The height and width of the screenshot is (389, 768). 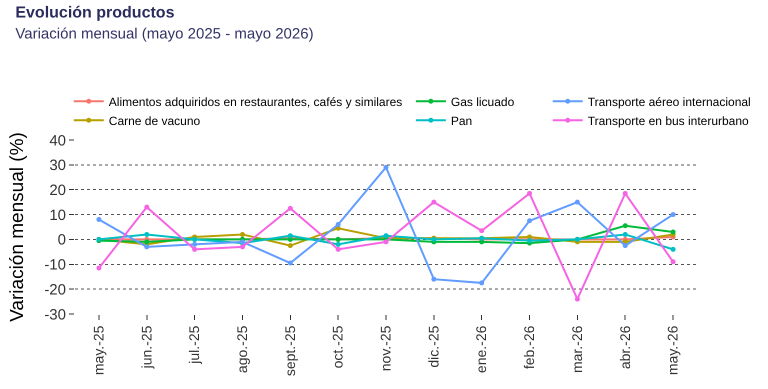 What do you see at coordinates (62, 240) in the screenshot?
I see `y-tick-label: 0` at bounding box center [62, 240].